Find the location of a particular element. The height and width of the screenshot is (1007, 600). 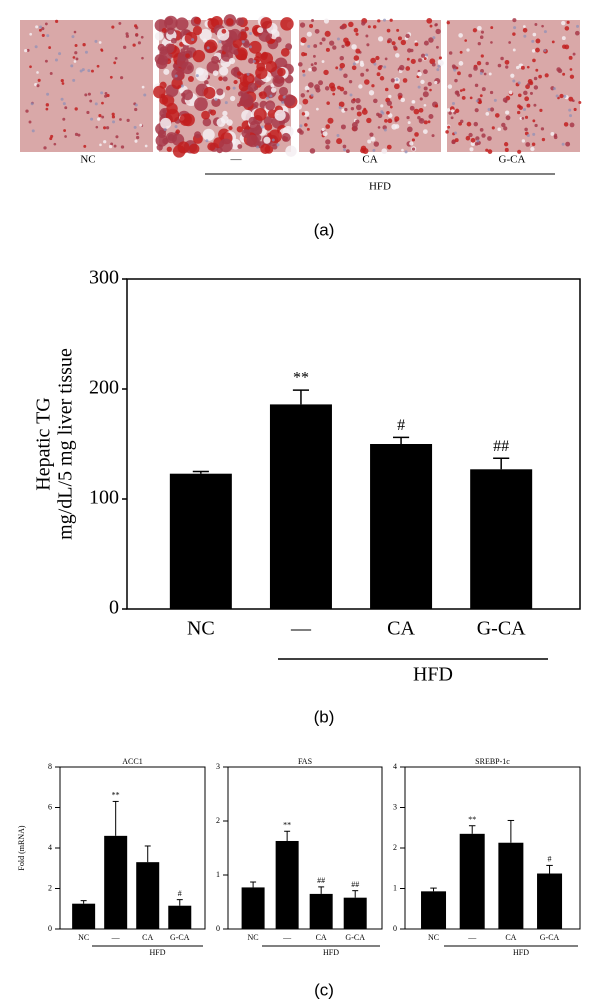

y-tick-label: 3 is located at coordinates (395, 806).